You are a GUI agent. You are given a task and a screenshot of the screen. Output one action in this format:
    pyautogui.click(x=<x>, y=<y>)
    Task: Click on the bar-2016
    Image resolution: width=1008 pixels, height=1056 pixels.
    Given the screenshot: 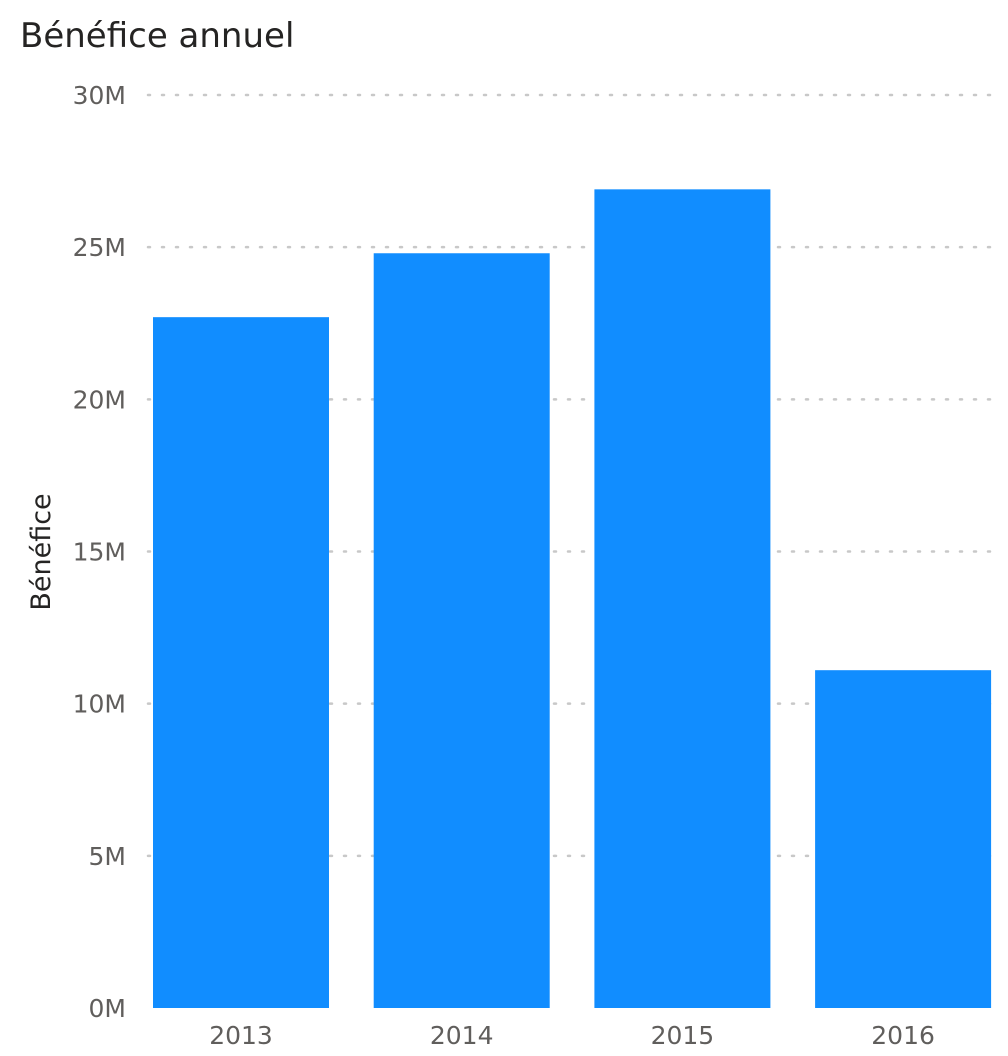 What is the action you would take?
    pyautogui.click(x=903, y=839)
    